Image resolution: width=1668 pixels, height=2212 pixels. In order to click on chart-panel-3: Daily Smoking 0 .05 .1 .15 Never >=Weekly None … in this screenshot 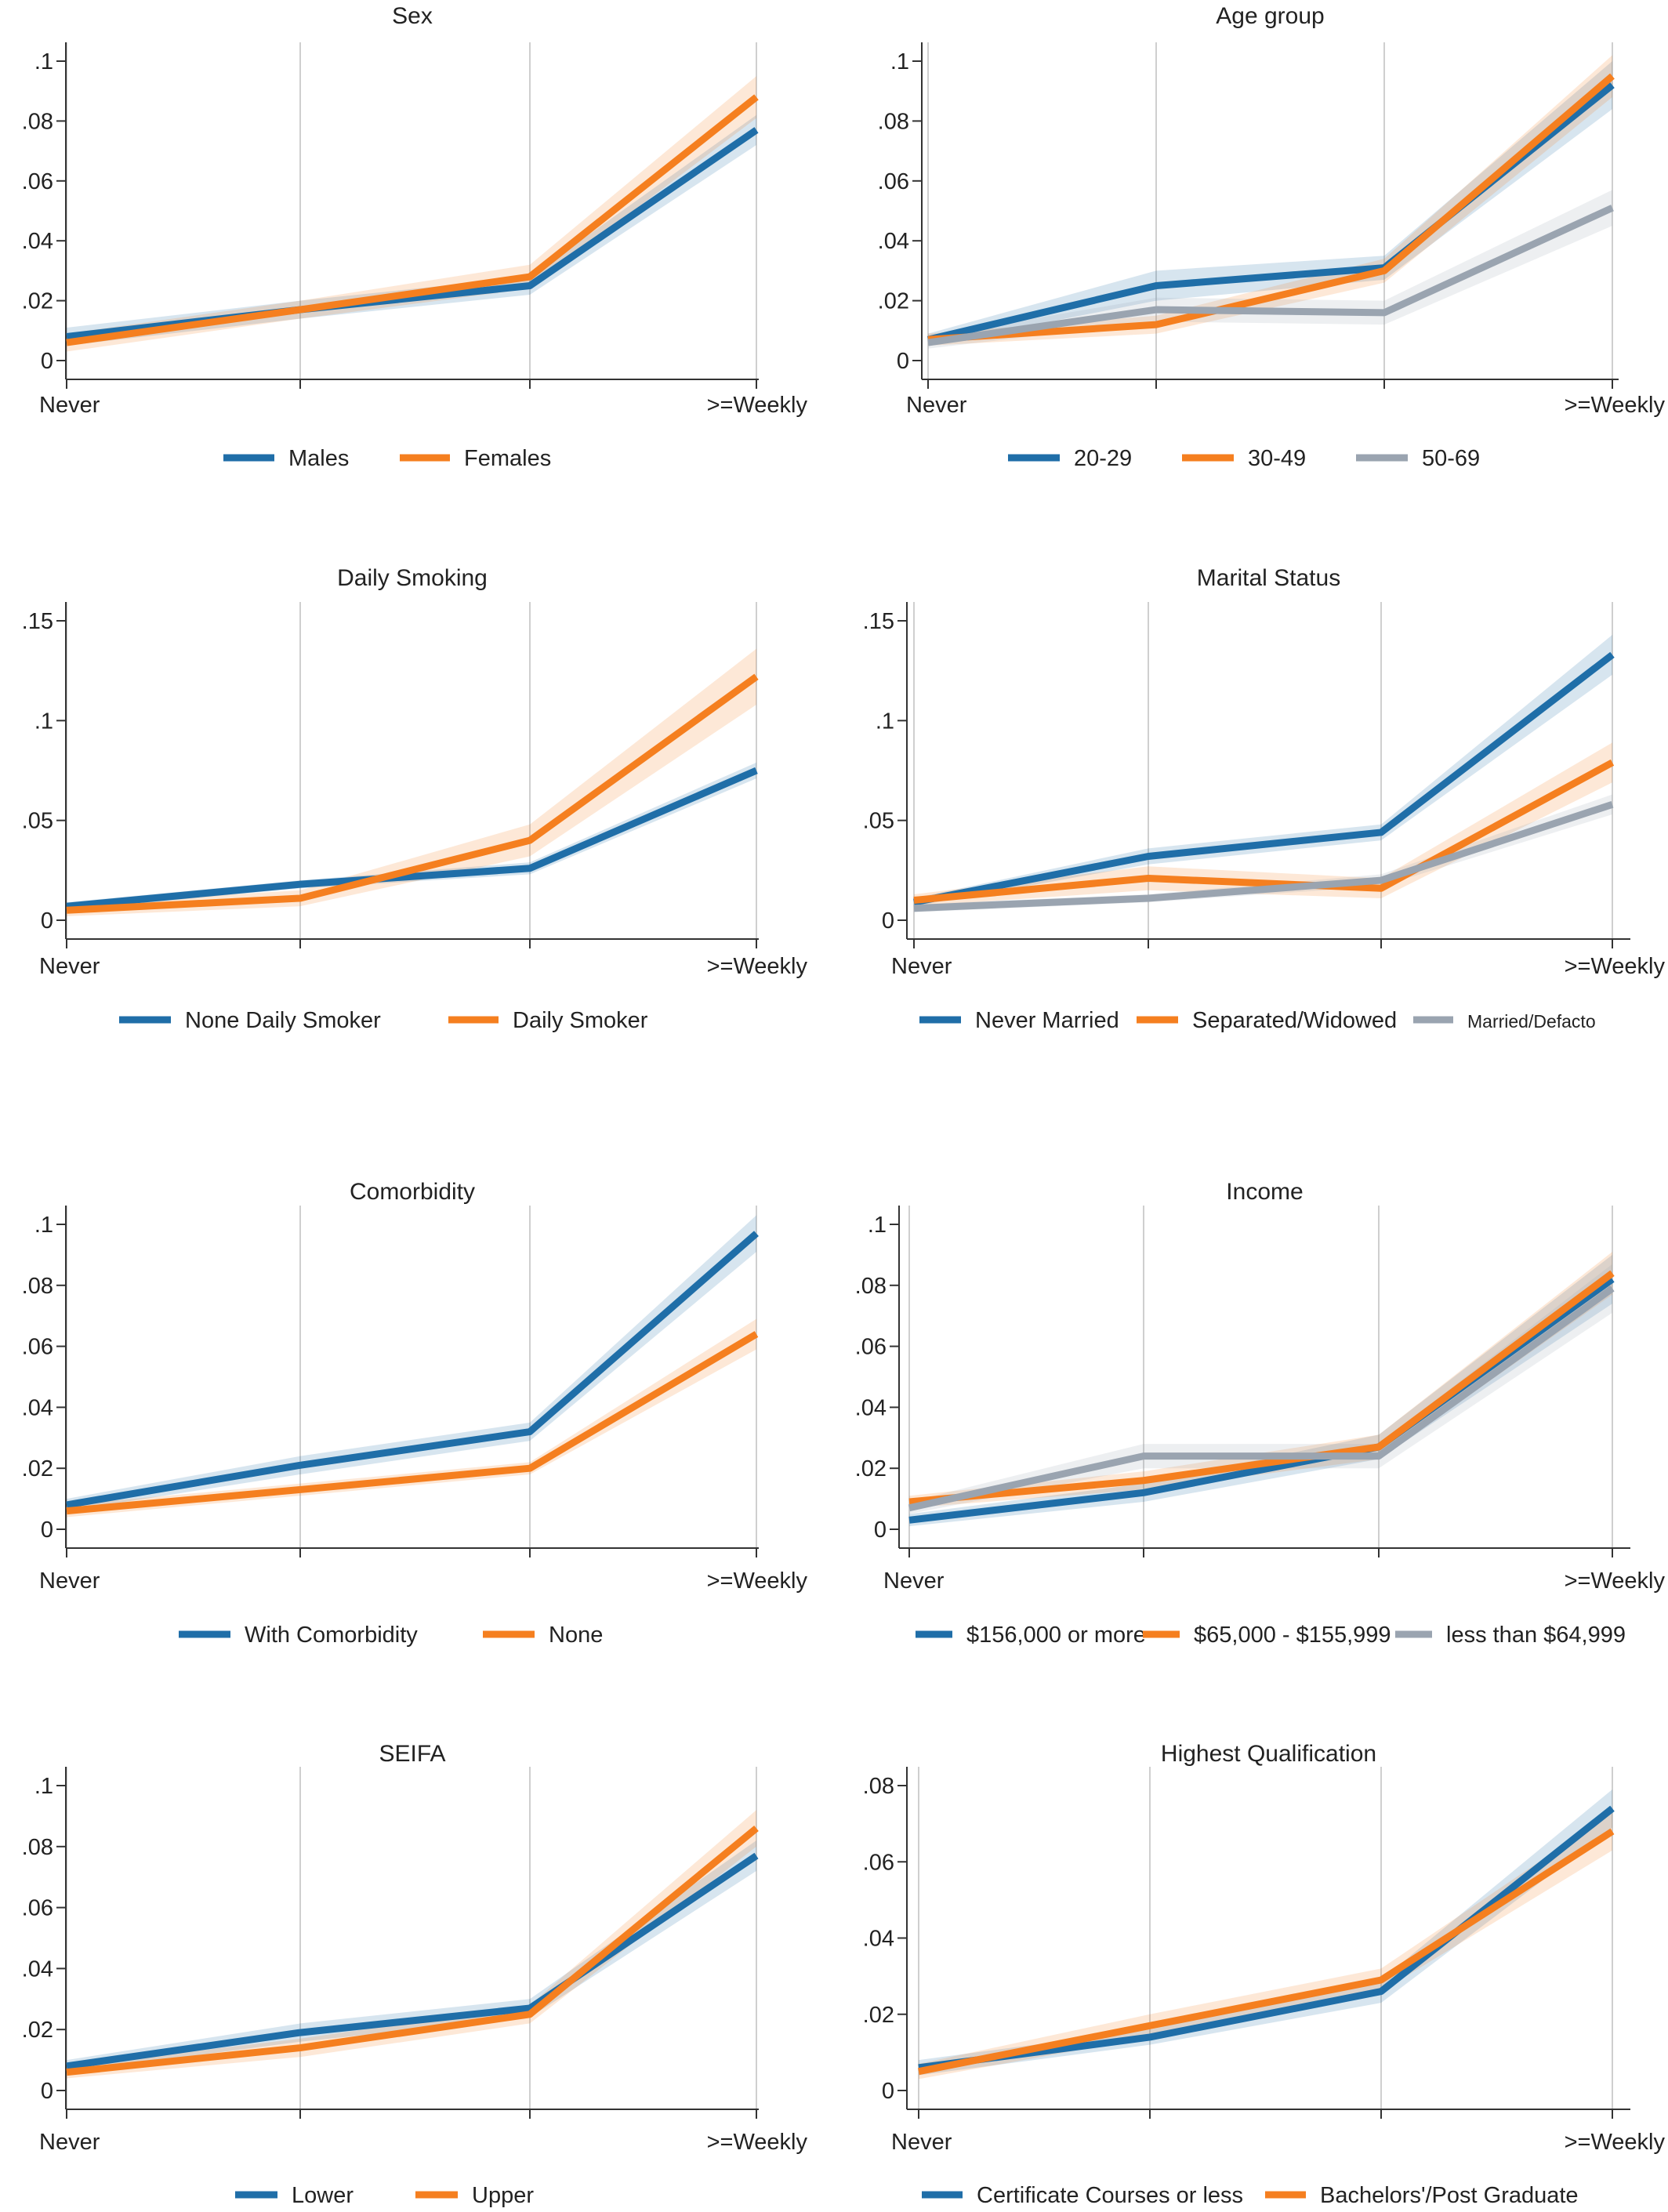, I will do `click(415, 799)`.